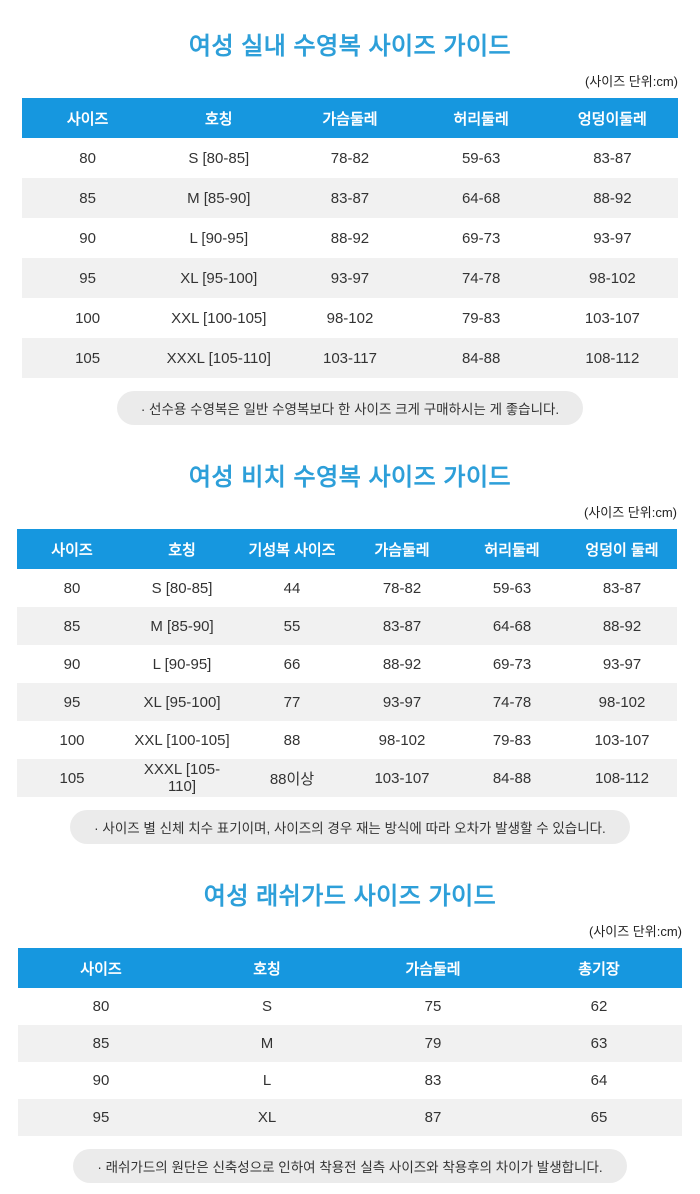 This screenshot has height=1194, width=700. I want to click on table-row: 95 XL [95-100] 93-97 74-78 98-102, so click(350, 278).